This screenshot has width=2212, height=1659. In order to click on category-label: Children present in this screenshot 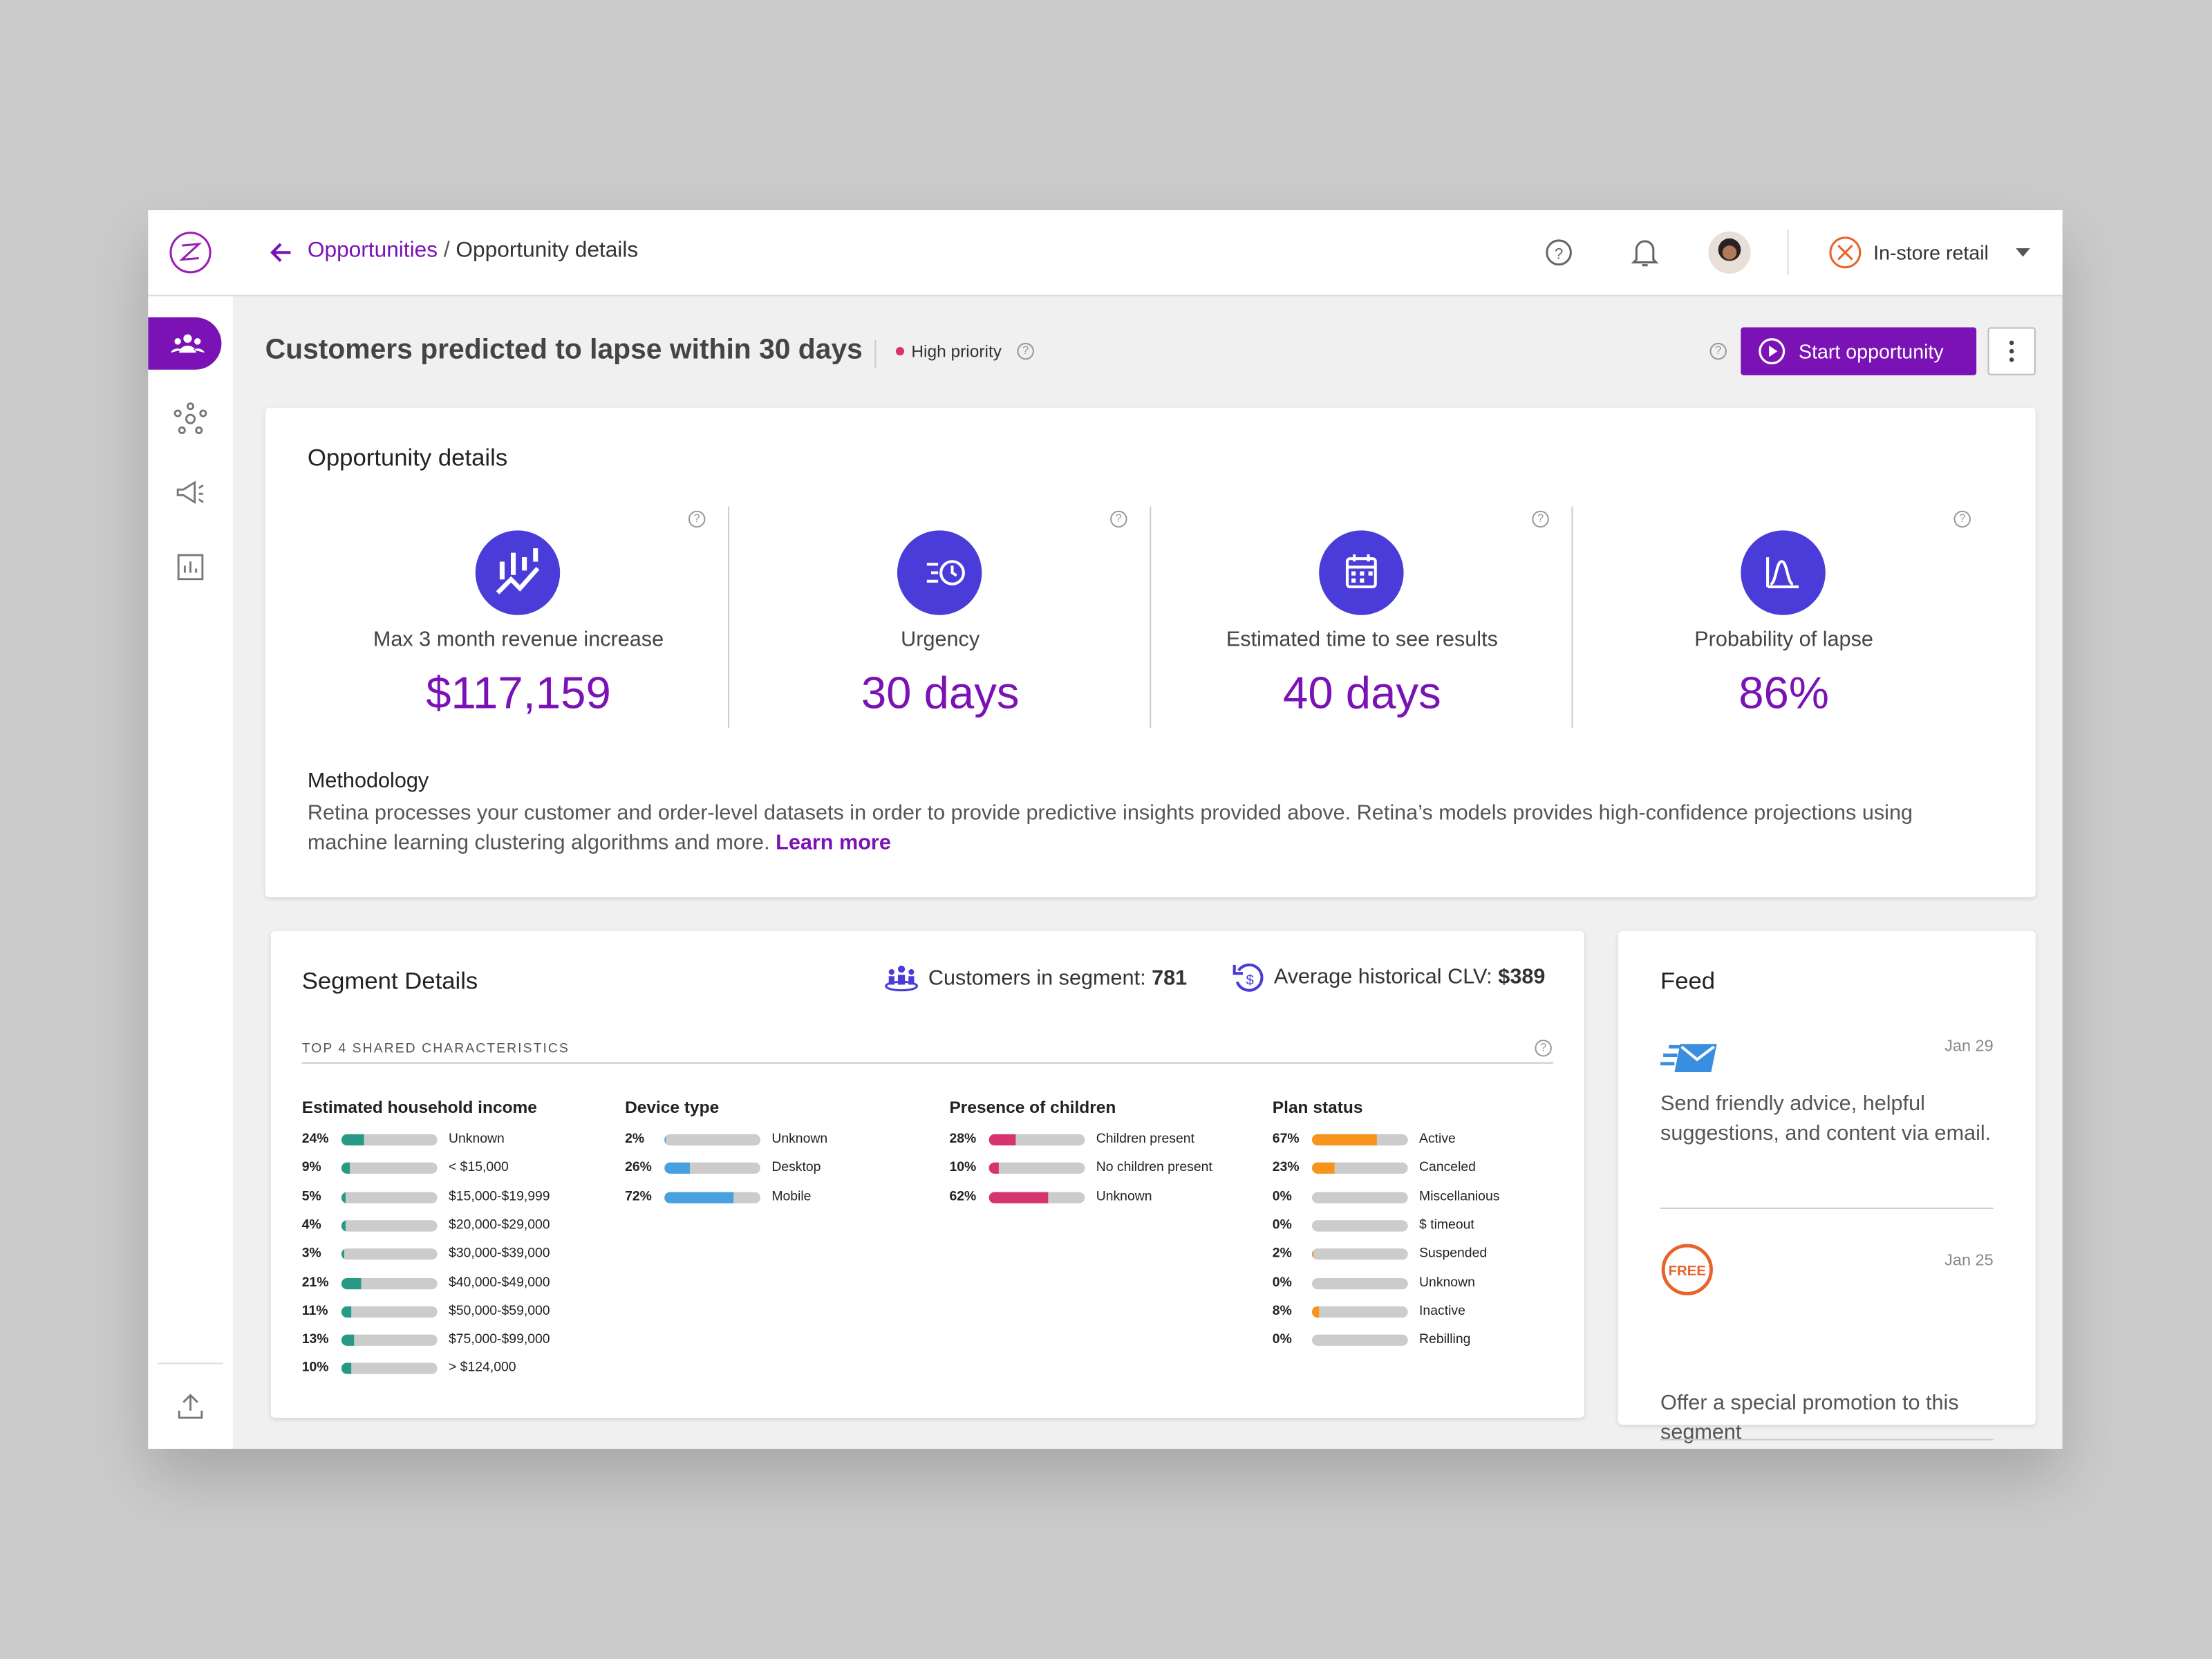, I will do `click(1145, 1139)`.